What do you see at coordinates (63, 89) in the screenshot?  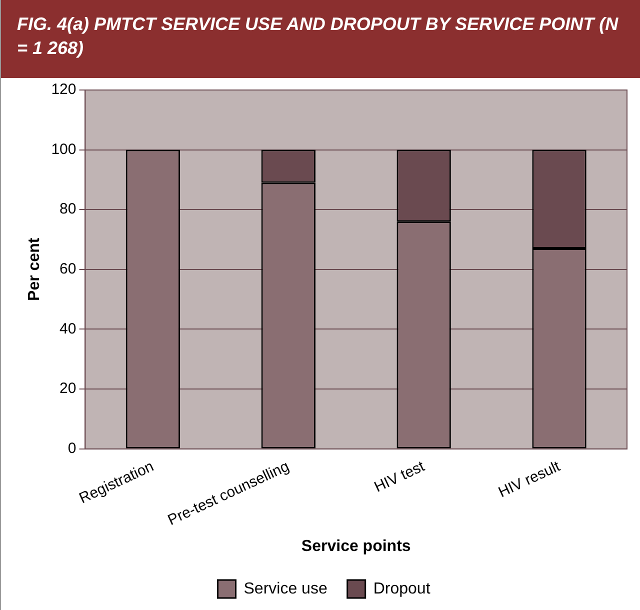 I see `y-tick-label: 120` at bounding box center [63, 89].